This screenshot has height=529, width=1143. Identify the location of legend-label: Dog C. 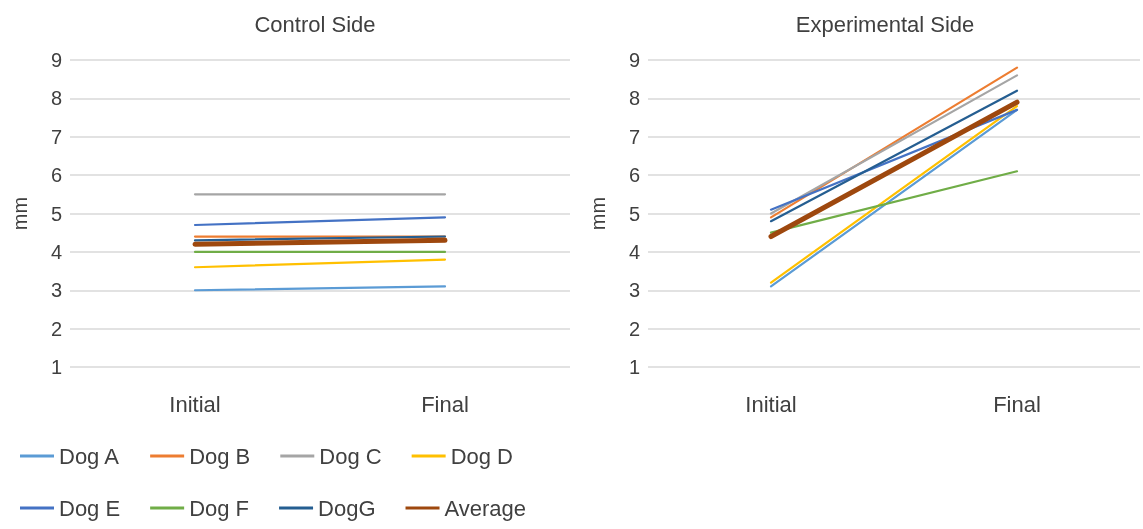
(350, 456).